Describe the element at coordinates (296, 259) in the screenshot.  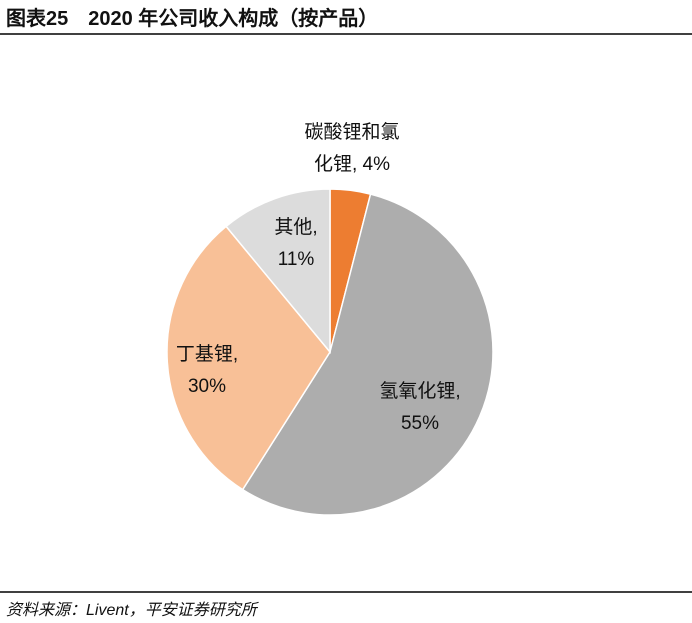
I see `value-label: 11%` at that location.